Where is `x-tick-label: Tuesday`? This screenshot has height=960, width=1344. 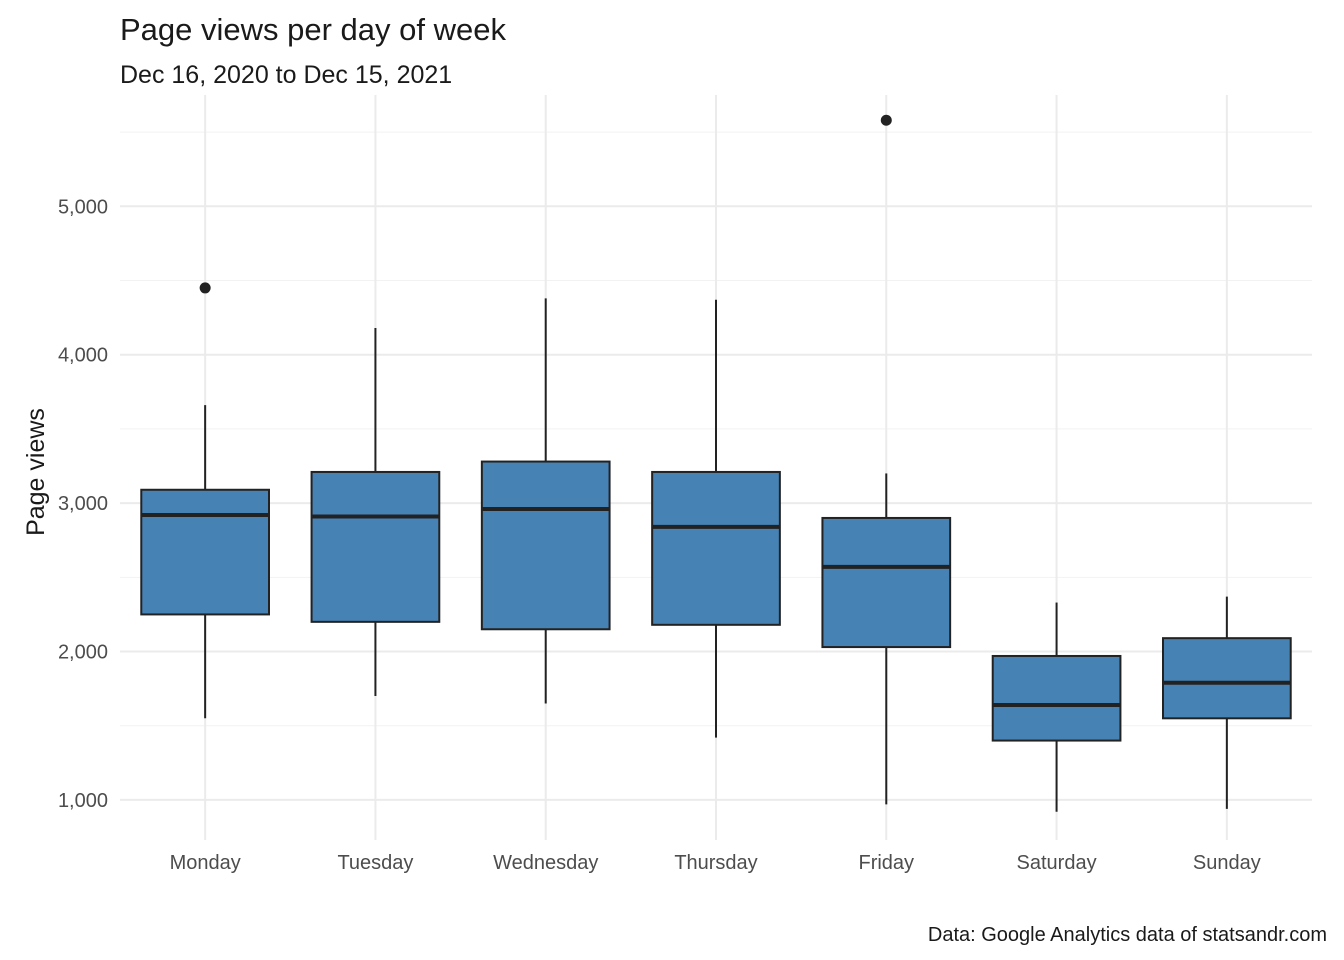
x-tick-label: Tuesday is located at coordinates (375, 863).